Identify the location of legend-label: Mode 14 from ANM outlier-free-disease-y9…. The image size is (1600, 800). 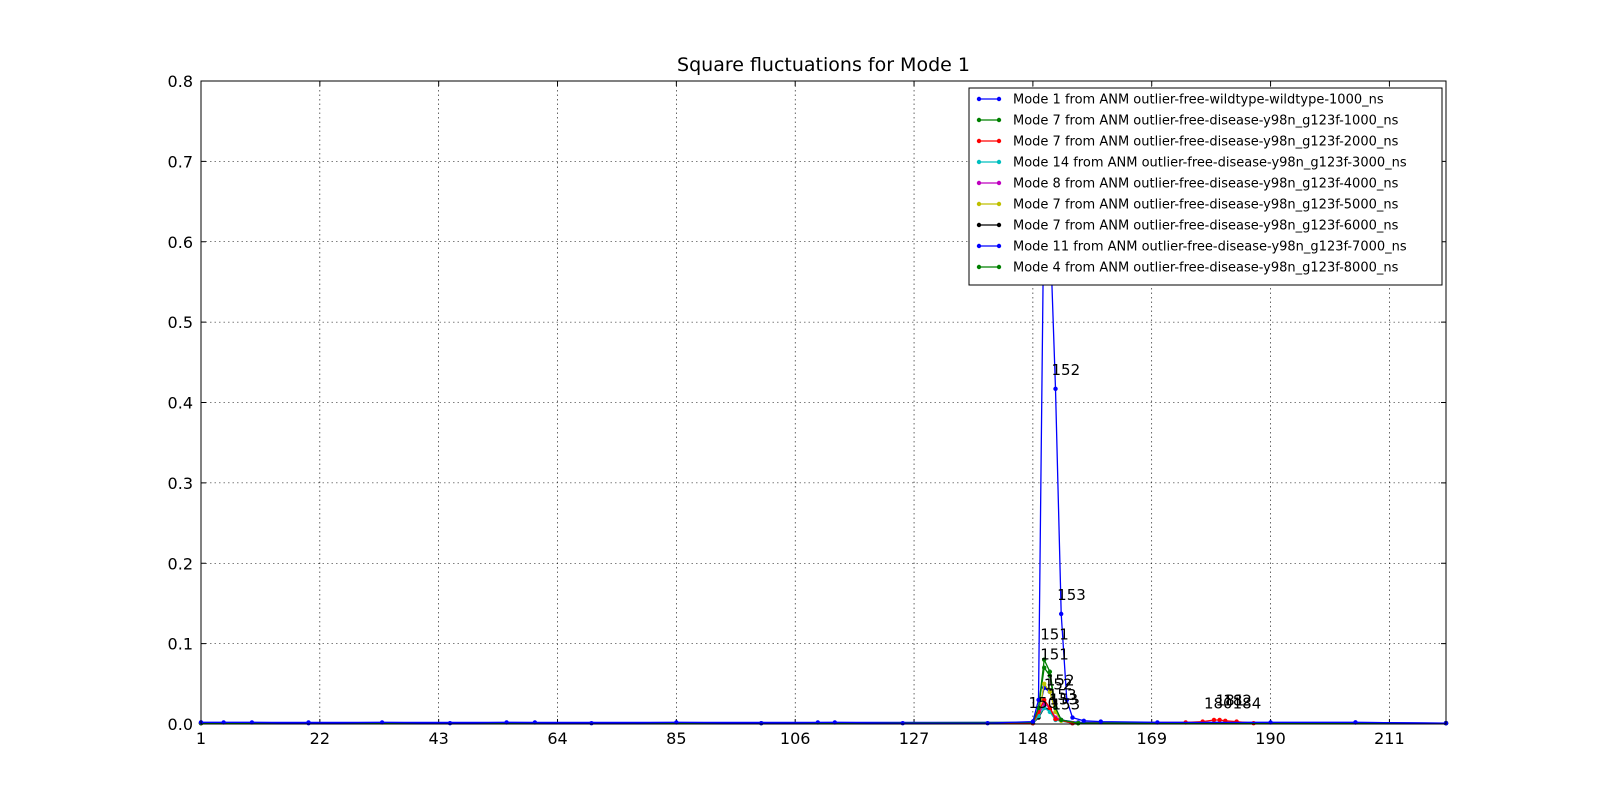
(1210, 163).